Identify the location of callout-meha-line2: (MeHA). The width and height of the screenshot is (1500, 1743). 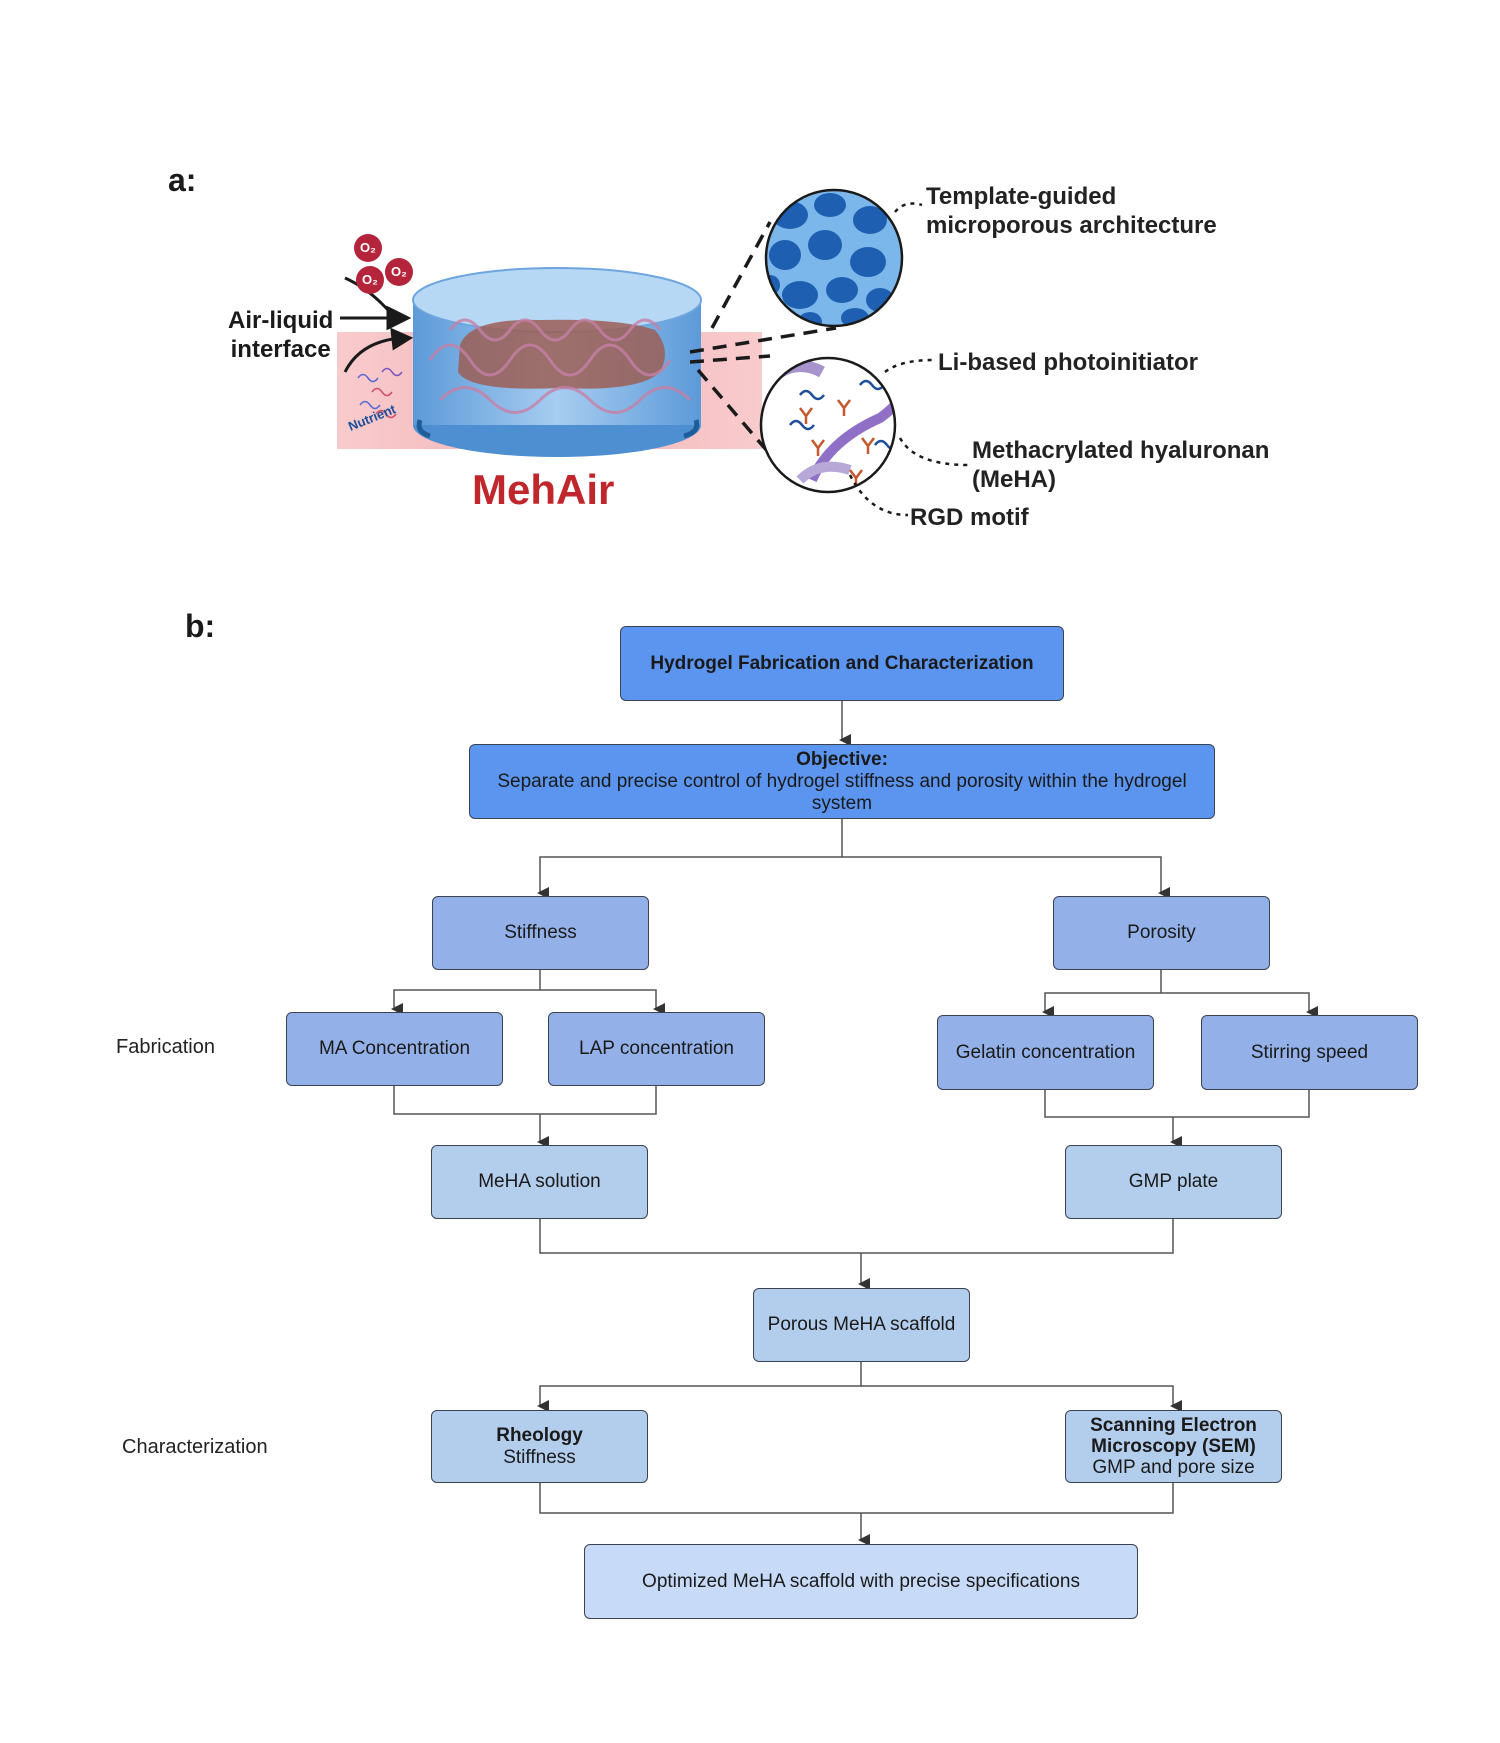
(1014, 479).